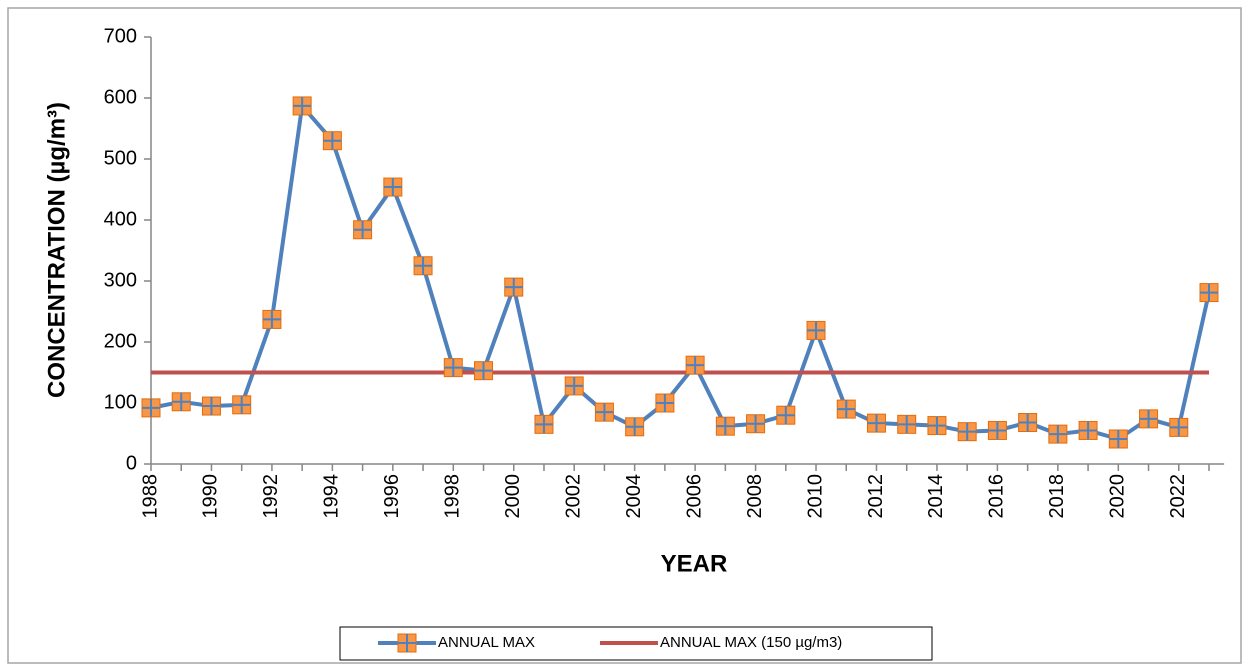 This screenshot has height=671, width=1249. What do you see at coordinates (131, 463) in the screenshot?
I see `y-tick-label: 0` at bounding box center [131, 463].